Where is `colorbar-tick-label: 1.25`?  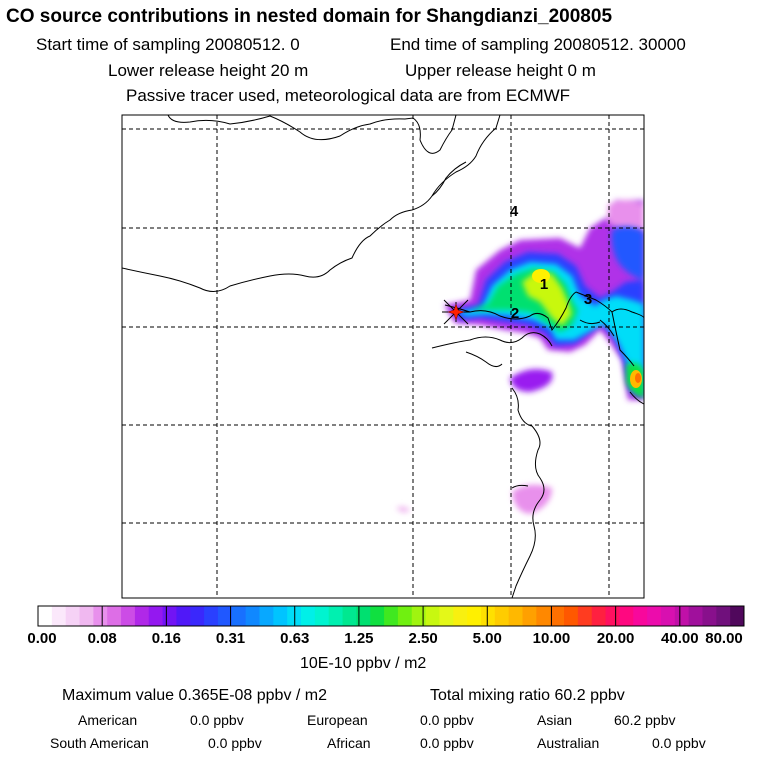
colorbar-tick-label: 1.25 is located at coordinates (359, 638).